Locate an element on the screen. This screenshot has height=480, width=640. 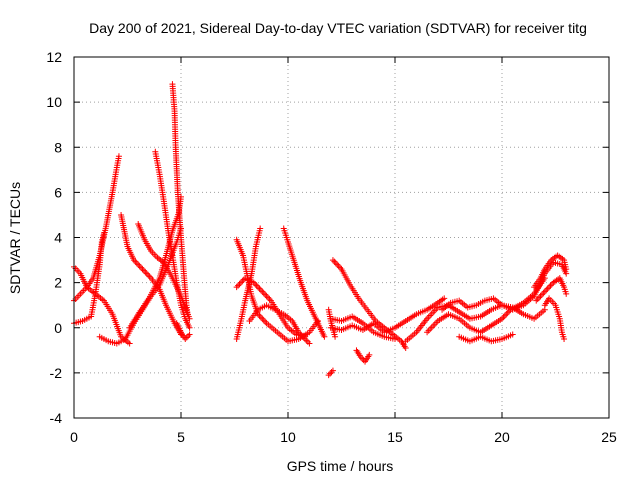
x-tick-label: 10 is located at coordinates (288, 437).